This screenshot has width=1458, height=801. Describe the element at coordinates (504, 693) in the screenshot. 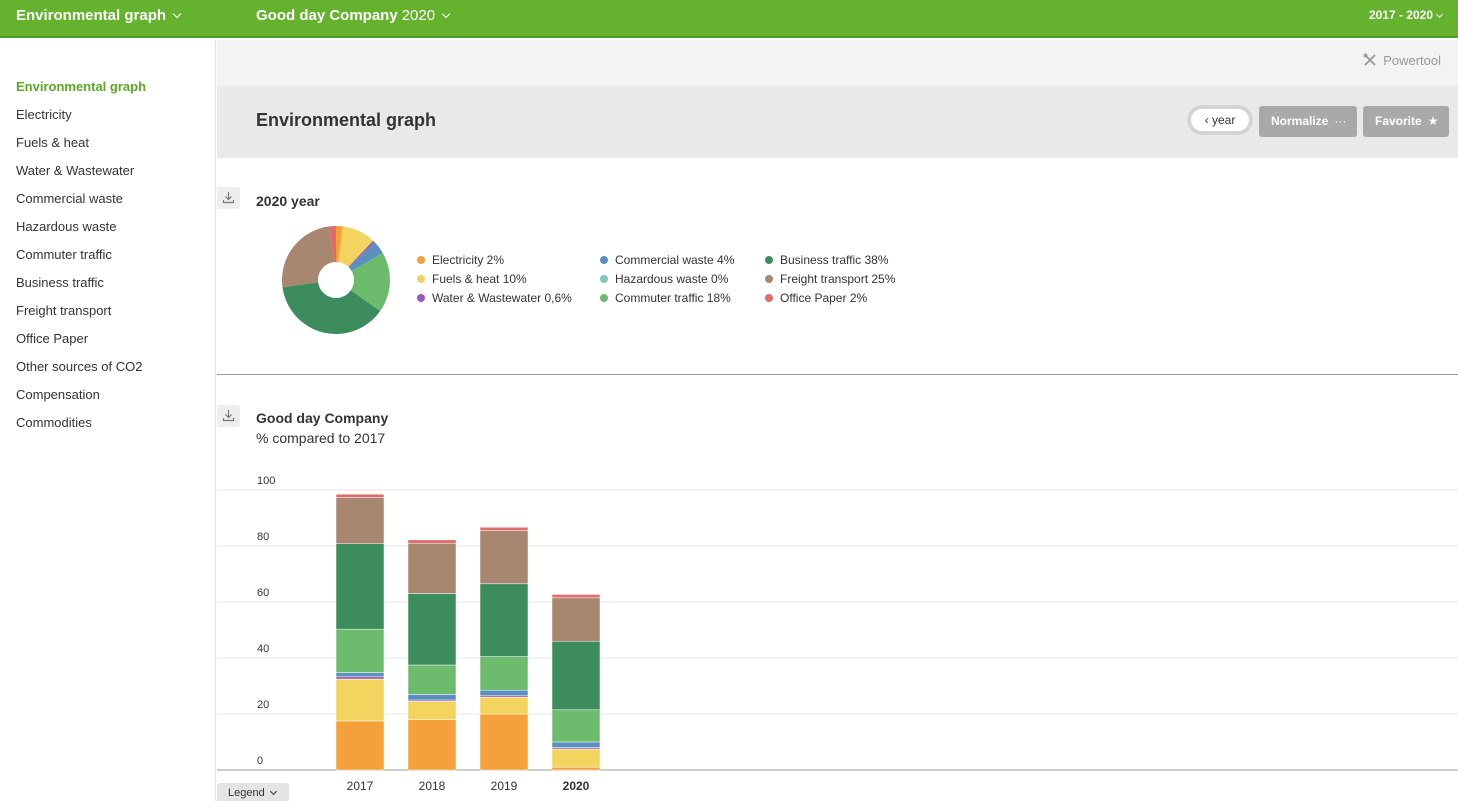

I see `bar-segment-2019-commercial-waste` at that location.